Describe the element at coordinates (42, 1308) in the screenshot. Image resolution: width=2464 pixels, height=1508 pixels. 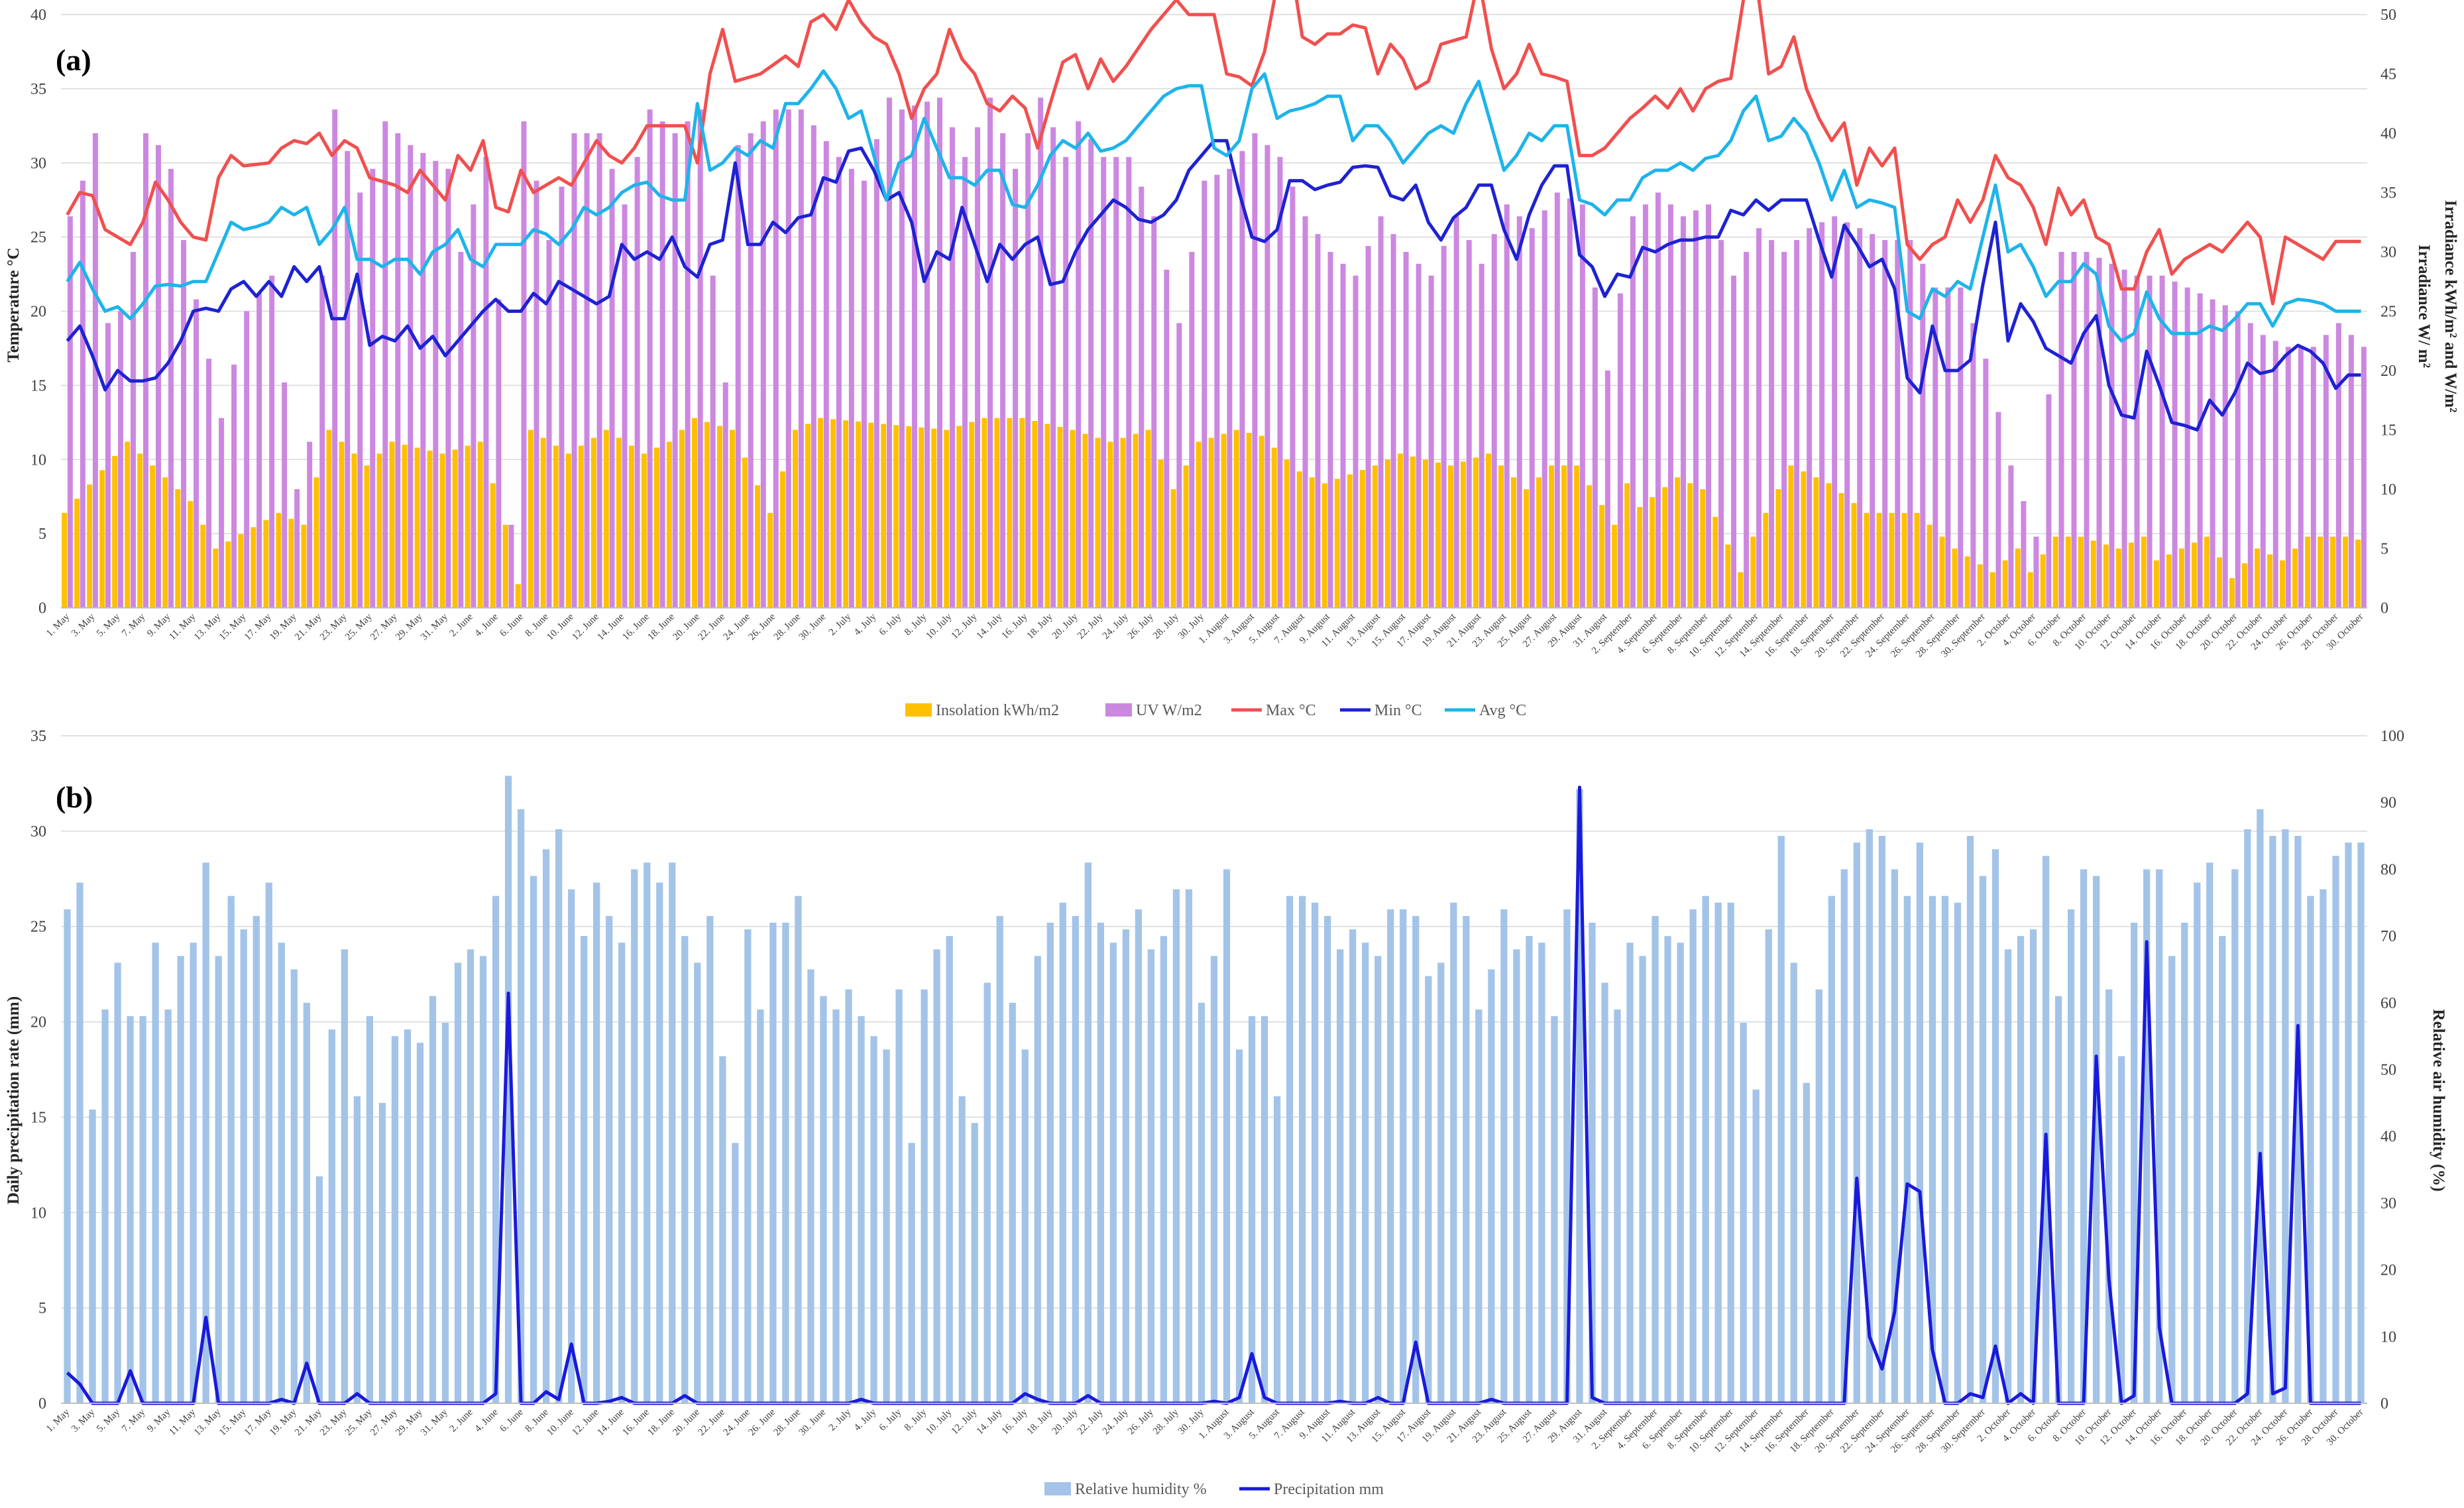
I see `y-tick-label: 5` at that location.